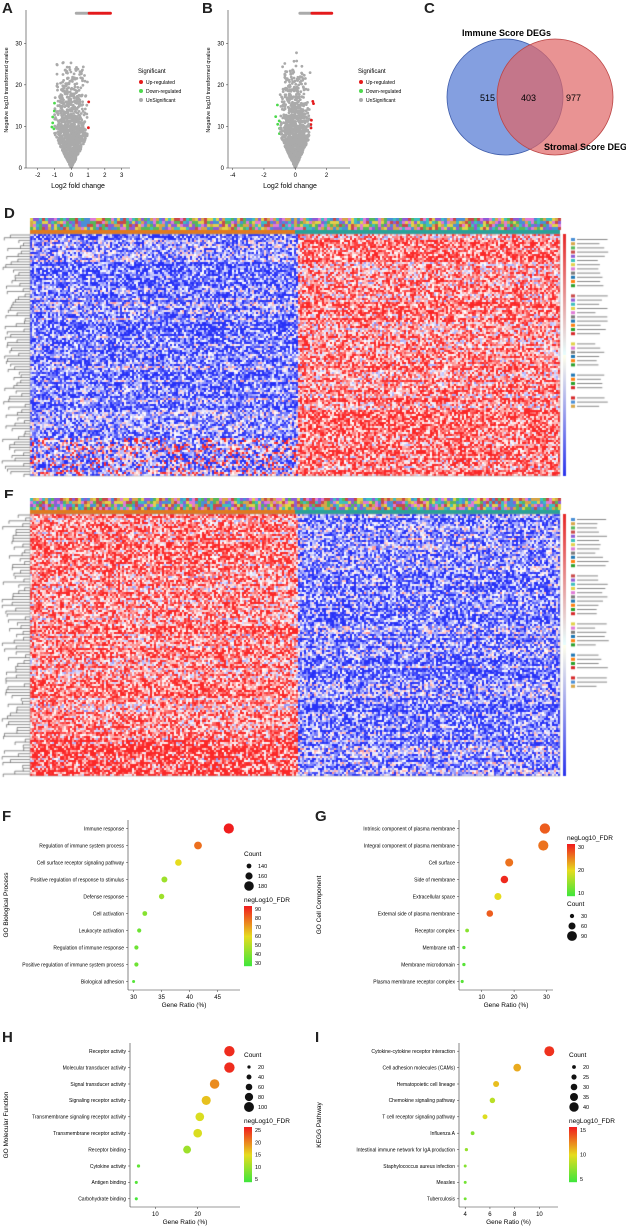 This screenshot has height=1226, width=626. What do you see at coordinates (434, 897) in the screenshot?
I see `category-label: Extracellular space` at bounding box center [434, 897].